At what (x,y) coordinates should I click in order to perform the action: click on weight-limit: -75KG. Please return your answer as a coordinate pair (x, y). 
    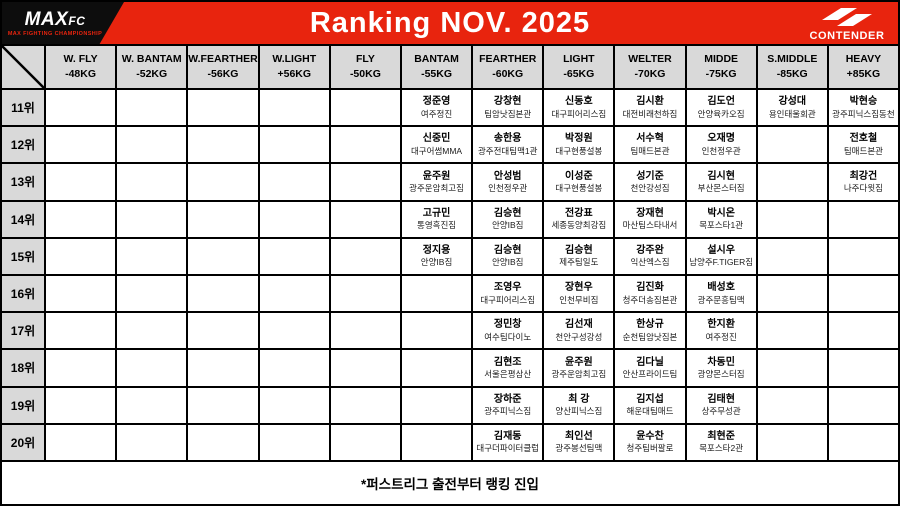
    Looking at the image, I should click on (721, 74).